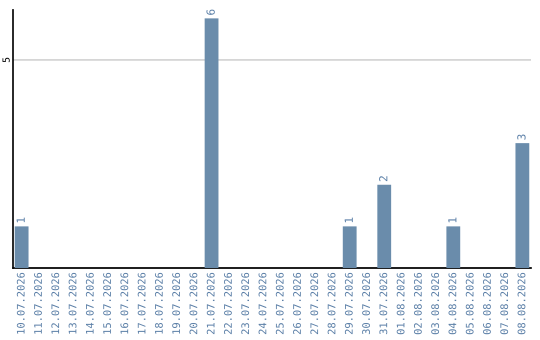 The width and height of the screenshot is (540, 340). I want to click on x-tick-label: 21.07.2026, so click(210, 303).